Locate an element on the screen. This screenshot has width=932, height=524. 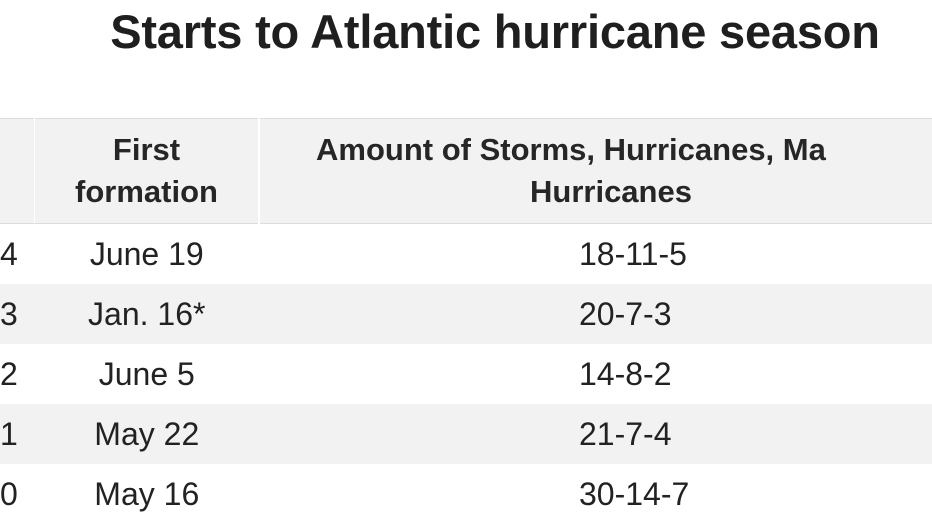
cell-year: 0 is located at coordinates (9, 493).